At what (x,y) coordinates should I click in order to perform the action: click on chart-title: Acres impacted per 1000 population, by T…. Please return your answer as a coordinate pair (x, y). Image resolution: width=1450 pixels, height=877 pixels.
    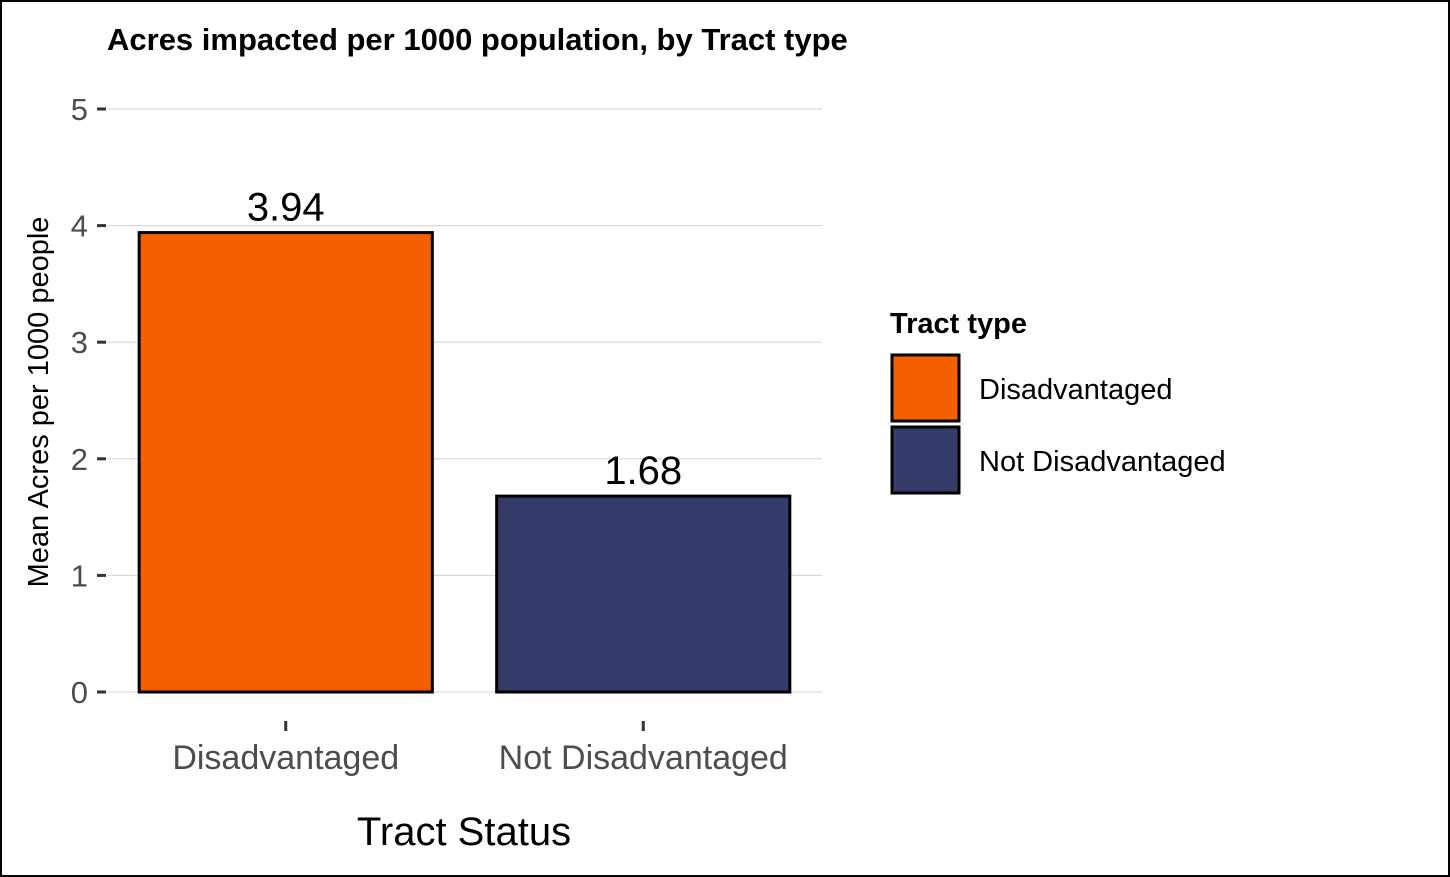
    Looking at the image, I should click on (477, 39).